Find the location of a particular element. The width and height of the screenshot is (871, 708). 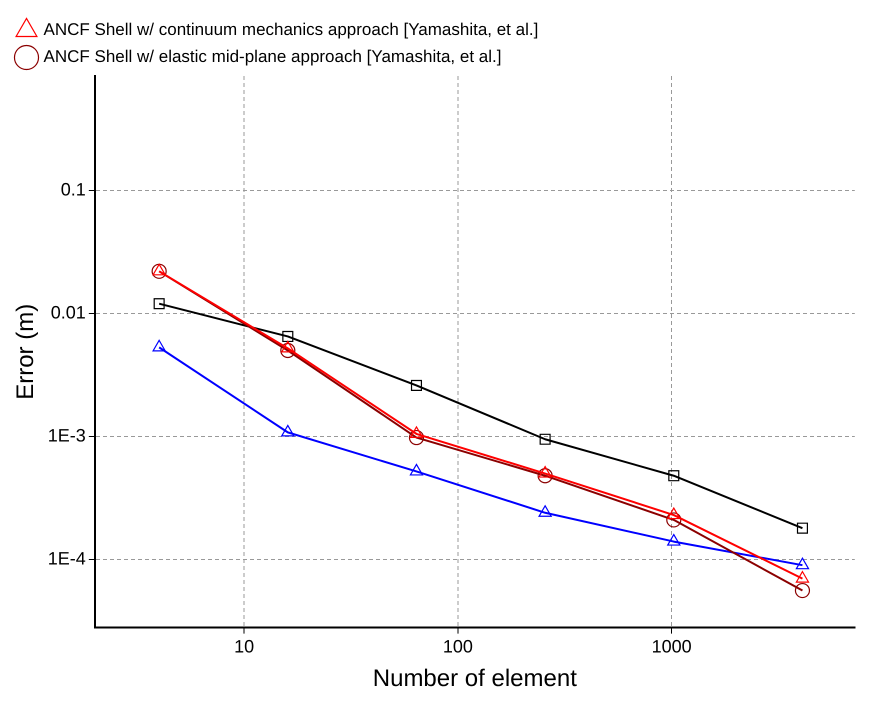

x-tick-label: 1000 is located at coordinates (672, 646).